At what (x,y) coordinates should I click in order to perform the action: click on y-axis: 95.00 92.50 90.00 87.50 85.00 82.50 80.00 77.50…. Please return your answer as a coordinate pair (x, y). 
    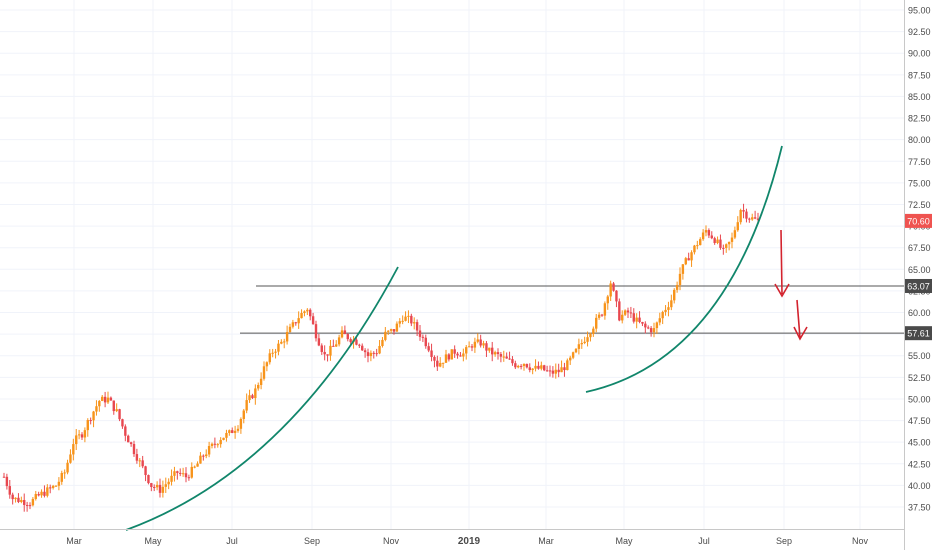
    Looking at the image, I should click on (917, 275).